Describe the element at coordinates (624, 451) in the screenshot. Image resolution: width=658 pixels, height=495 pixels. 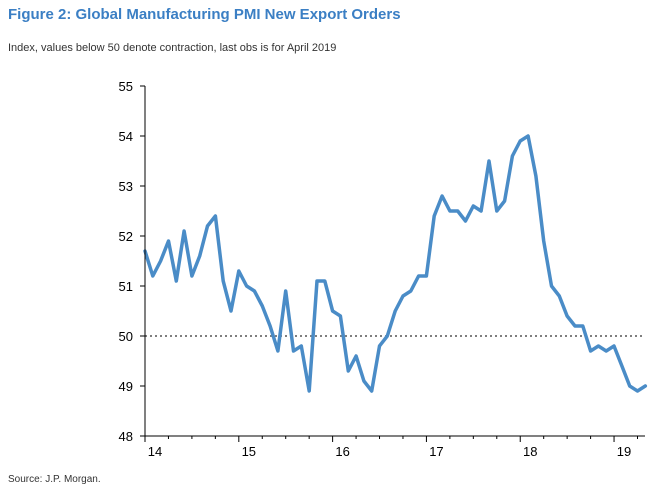
I see `x-tick-label: 19` at that location.